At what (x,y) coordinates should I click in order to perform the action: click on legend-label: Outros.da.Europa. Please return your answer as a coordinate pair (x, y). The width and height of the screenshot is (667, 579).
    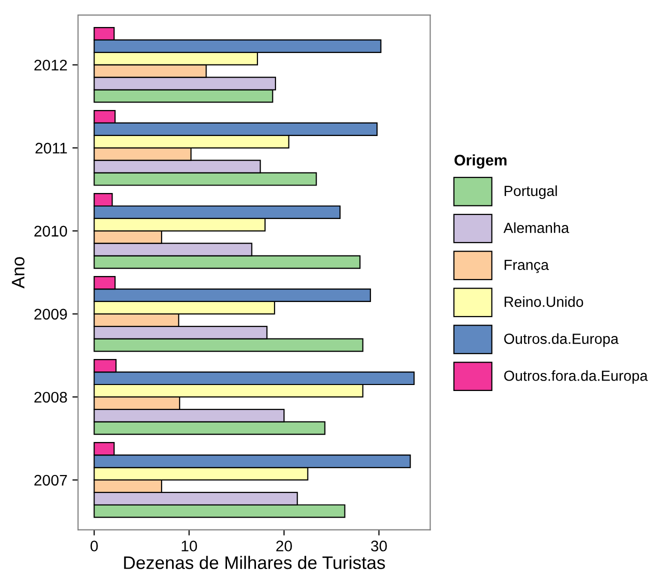
    Looking at the image, I should click on (561, 340).